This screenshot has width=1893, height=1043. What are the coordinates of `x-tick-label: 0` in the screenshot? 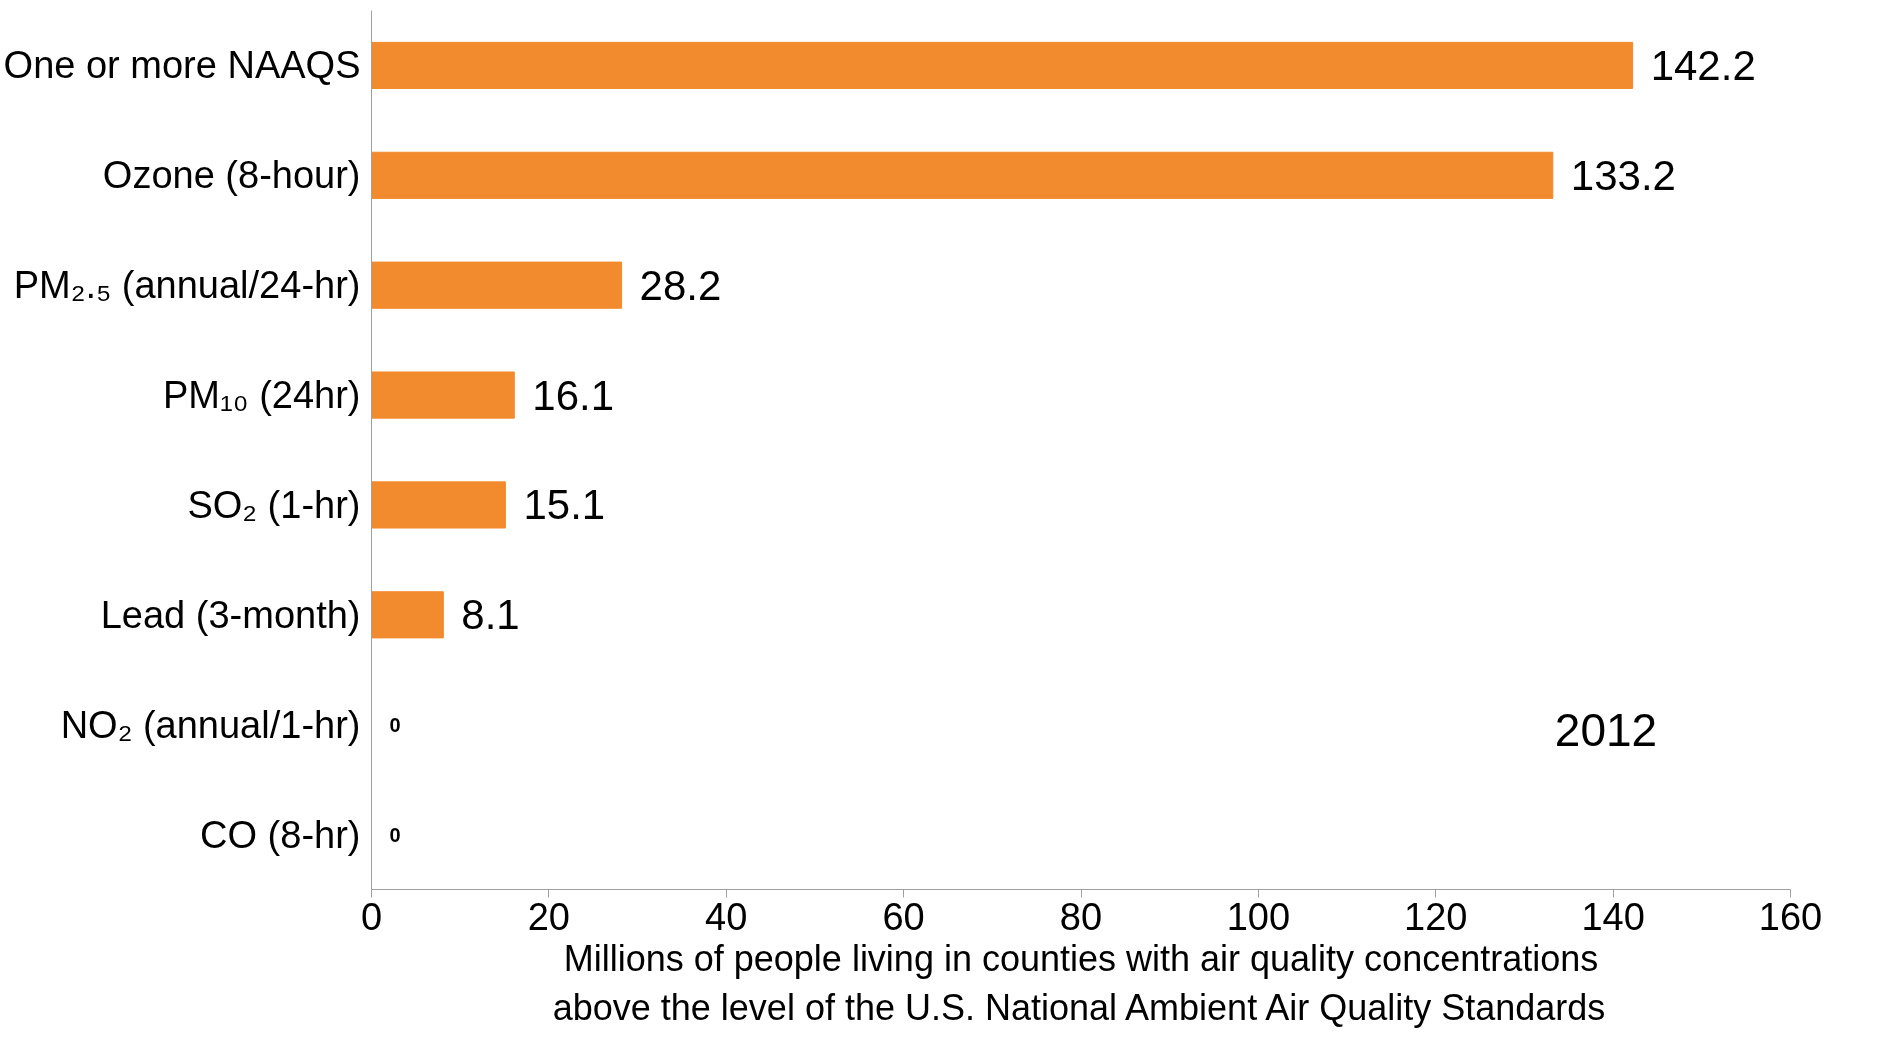 It's located at (371, 916).